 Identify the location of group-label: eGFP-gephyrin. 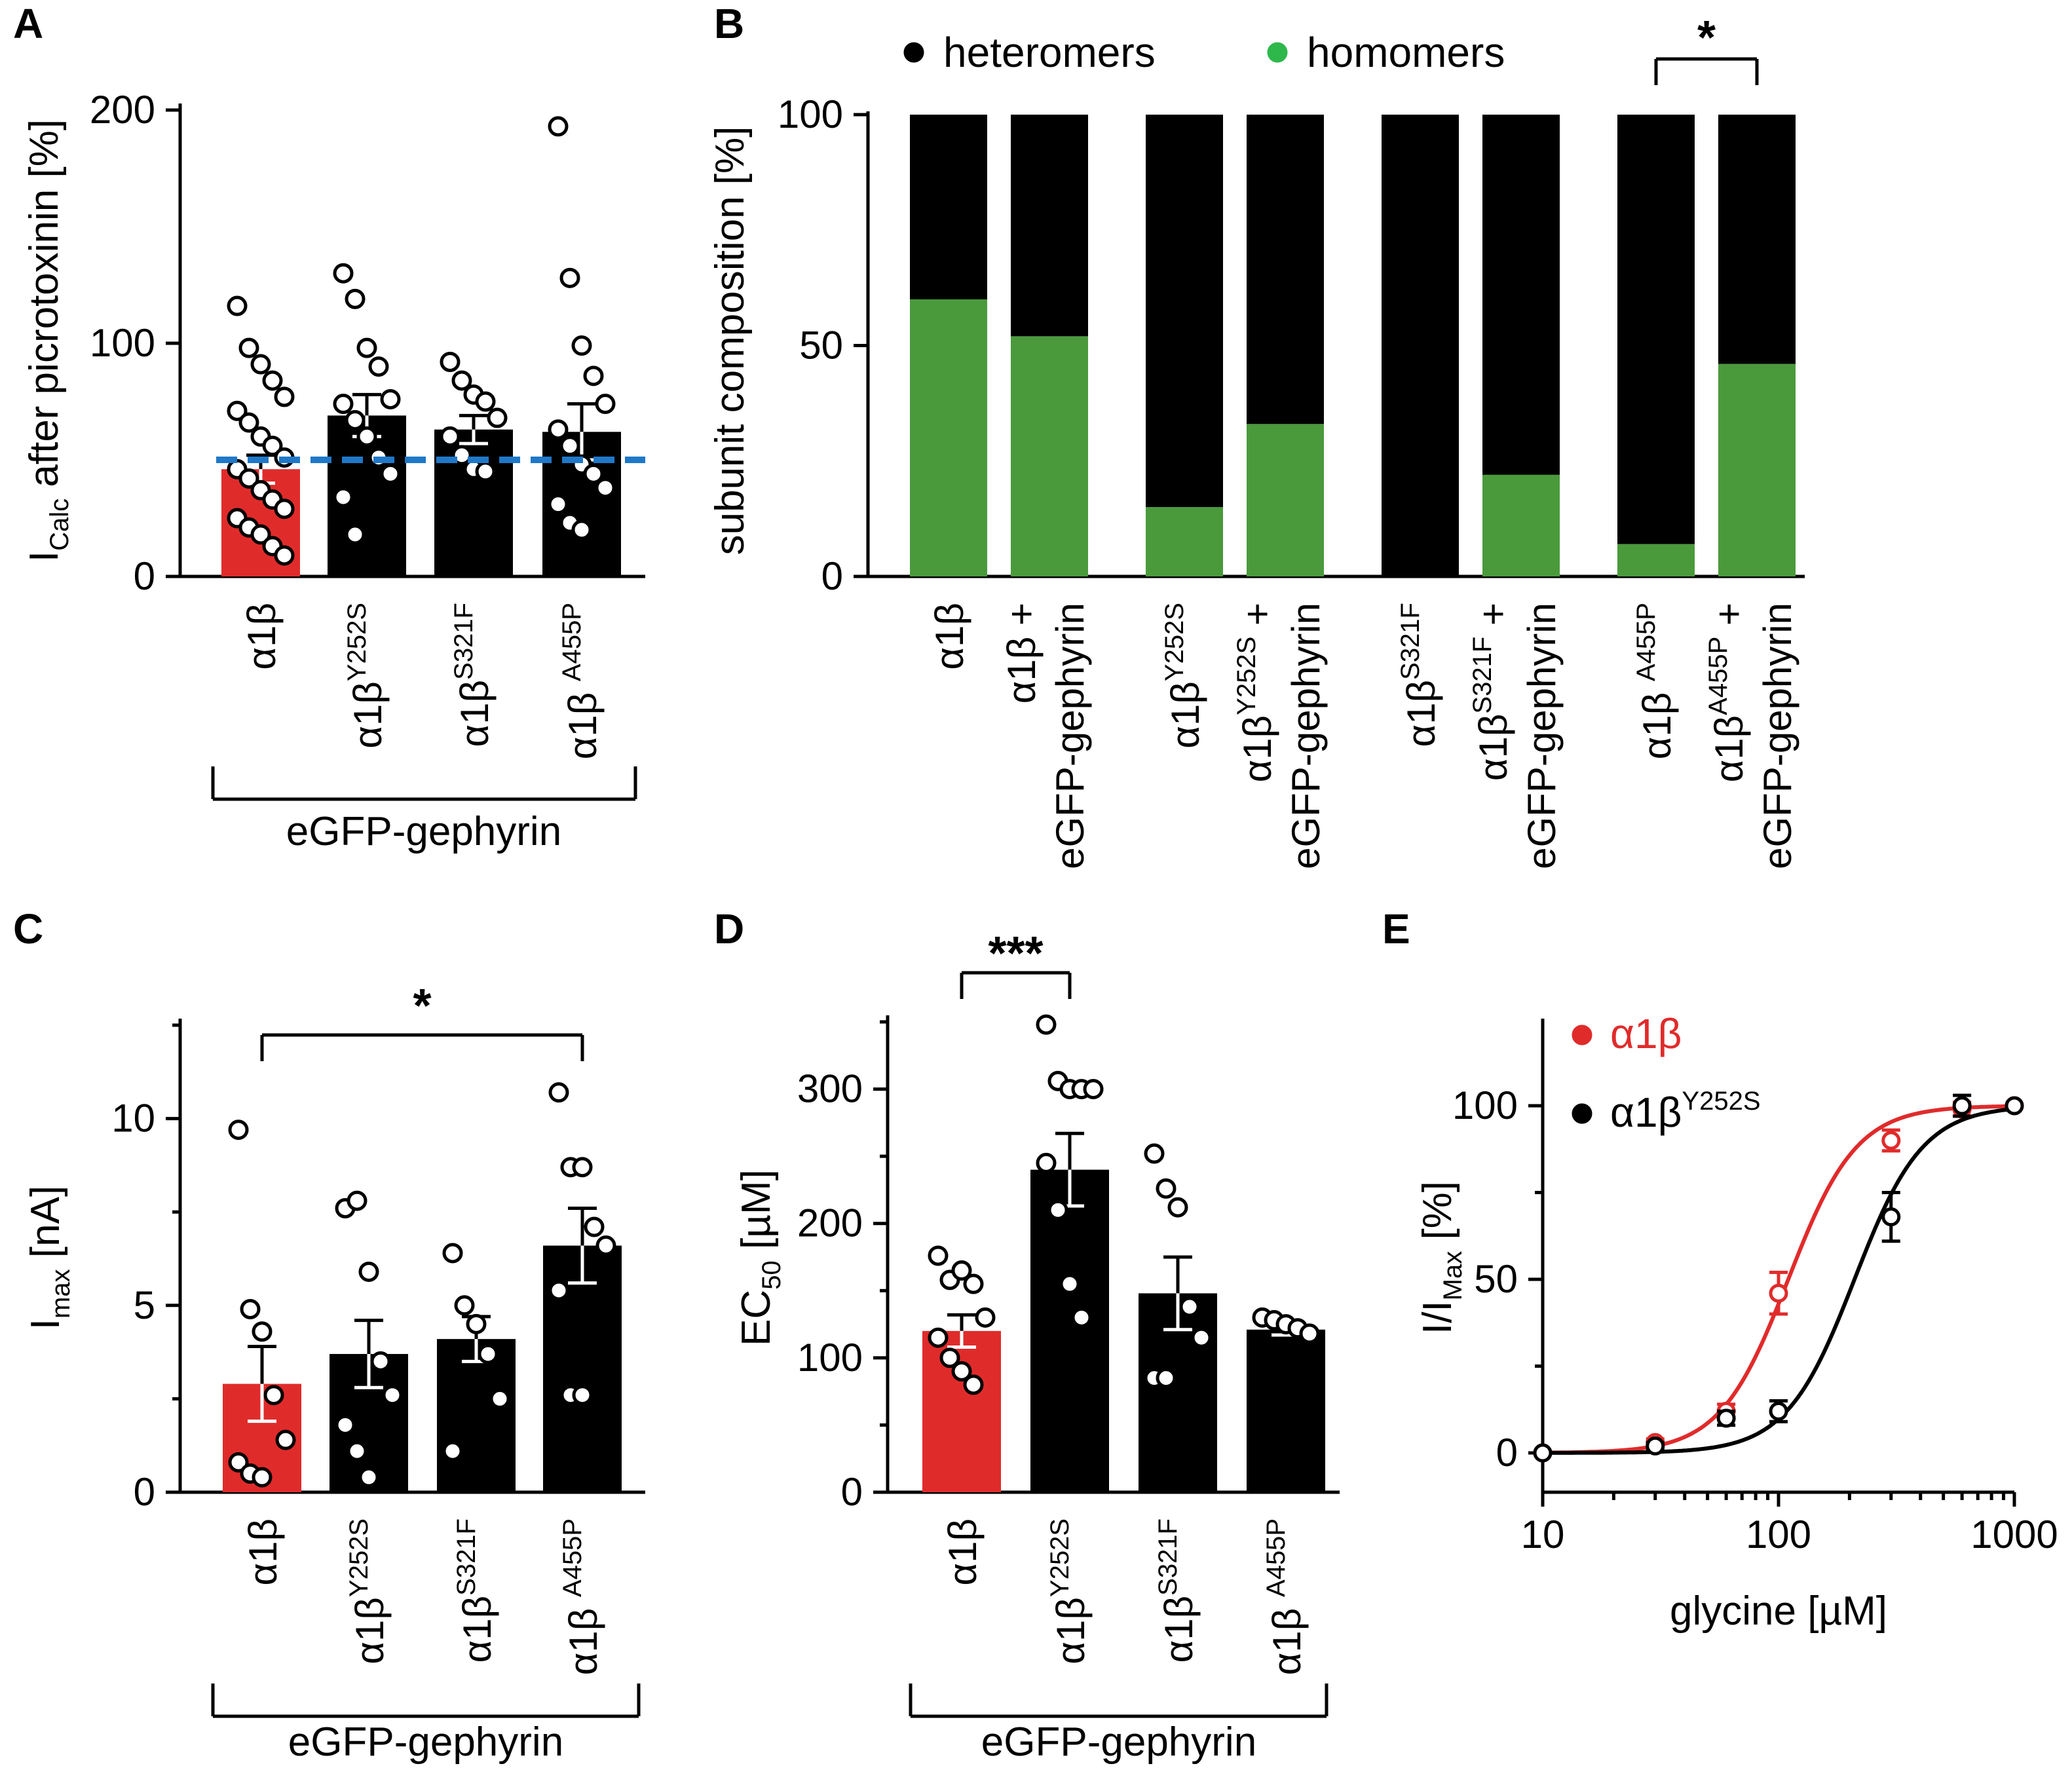
(423, 831).